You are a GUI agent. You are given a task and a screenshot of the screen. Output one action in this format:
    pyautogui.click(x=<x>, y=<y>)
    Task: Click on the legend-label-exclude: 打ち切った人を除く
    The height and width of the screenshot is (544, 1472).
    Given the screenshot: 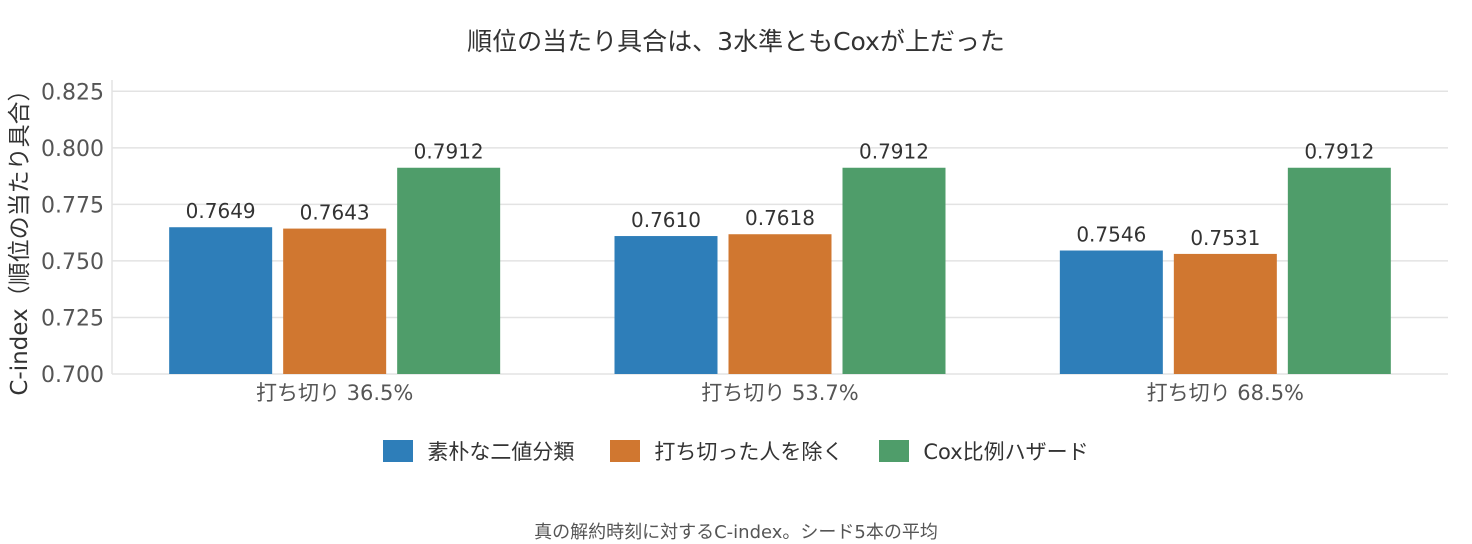 What is the action you would take?
    pyautogui.click(x=749, y=452)
    